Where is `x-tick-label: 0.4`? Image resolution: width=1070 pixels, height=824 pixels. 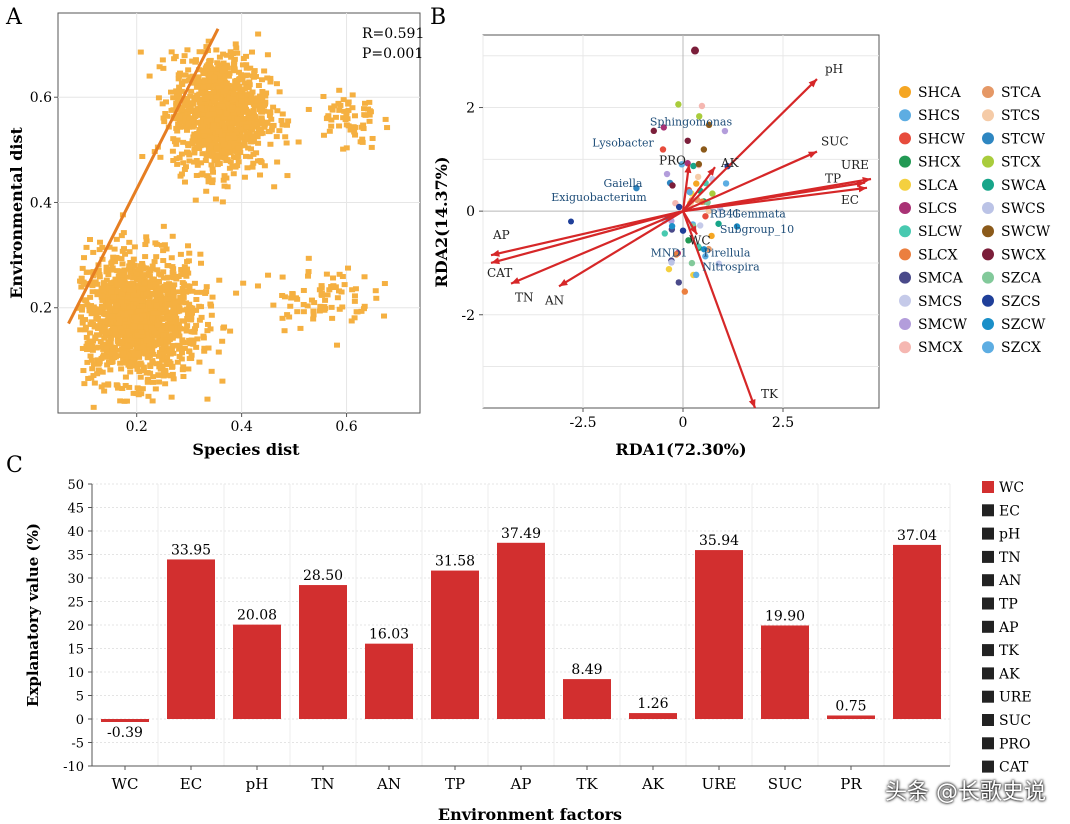 x-tick-label: 0.4 is located at coordinates (241, 427).